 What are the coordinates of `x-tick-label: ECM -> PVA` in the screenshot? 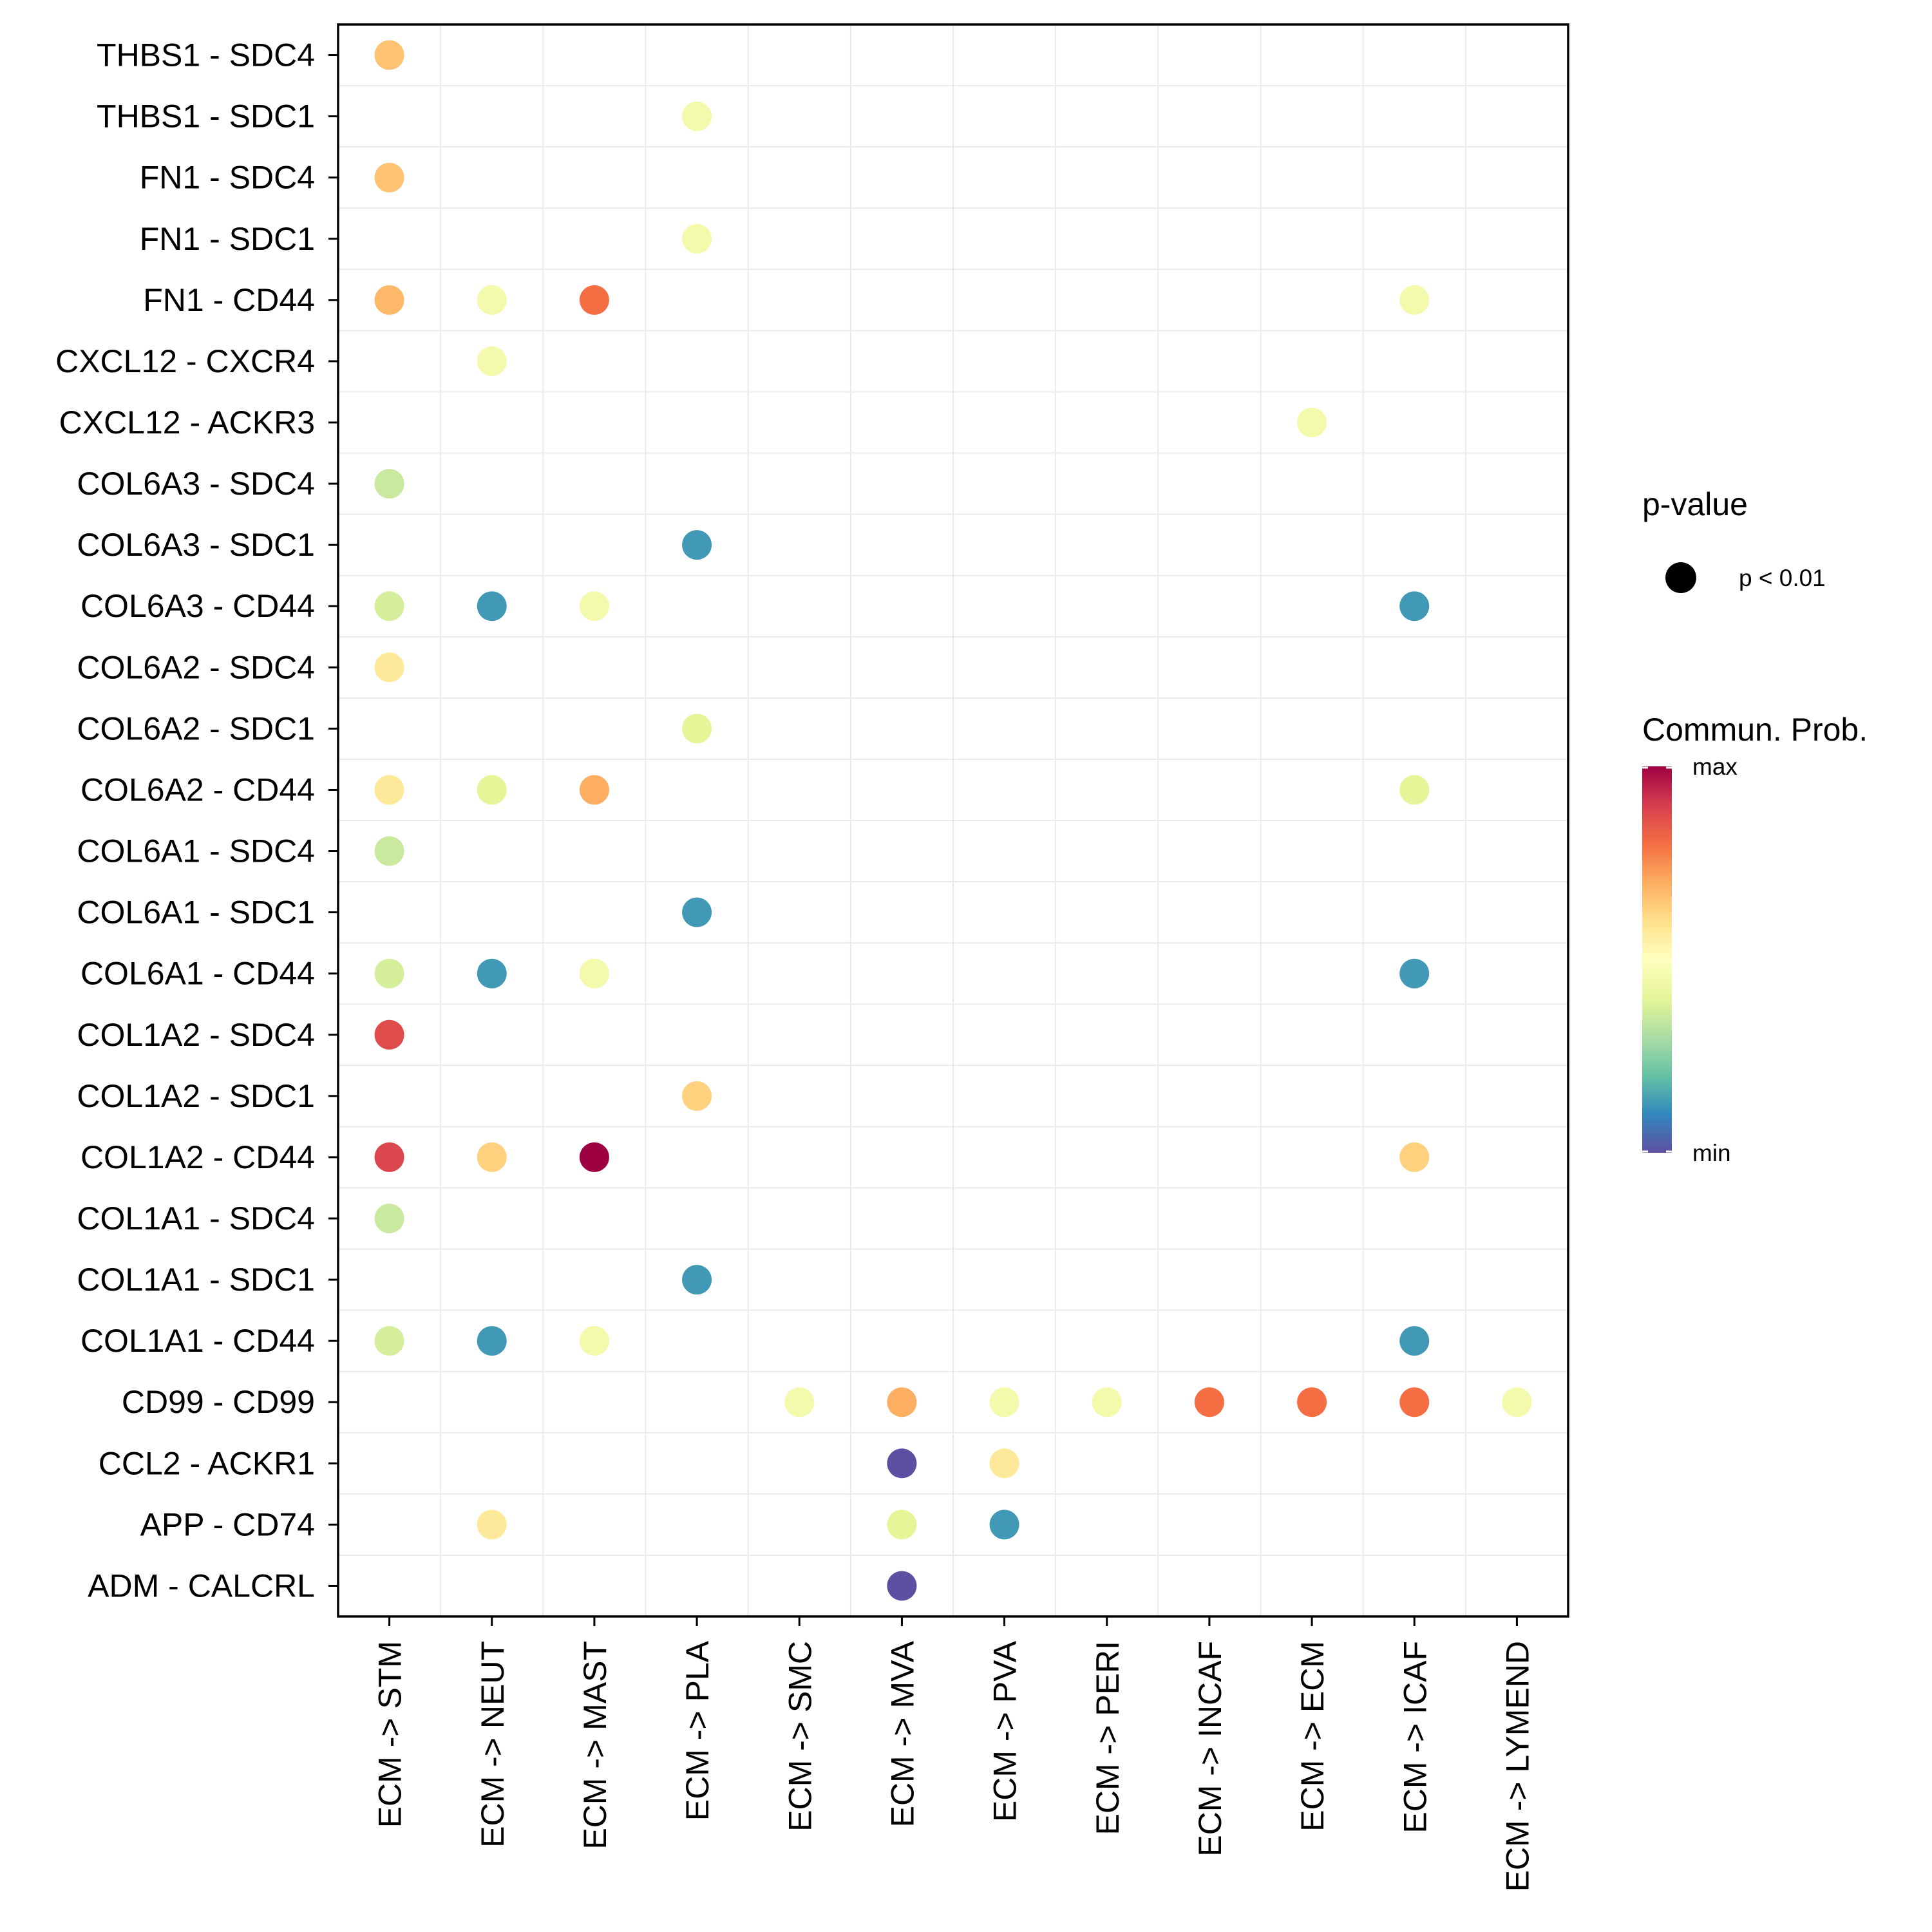 It's located at (1005, 1731).